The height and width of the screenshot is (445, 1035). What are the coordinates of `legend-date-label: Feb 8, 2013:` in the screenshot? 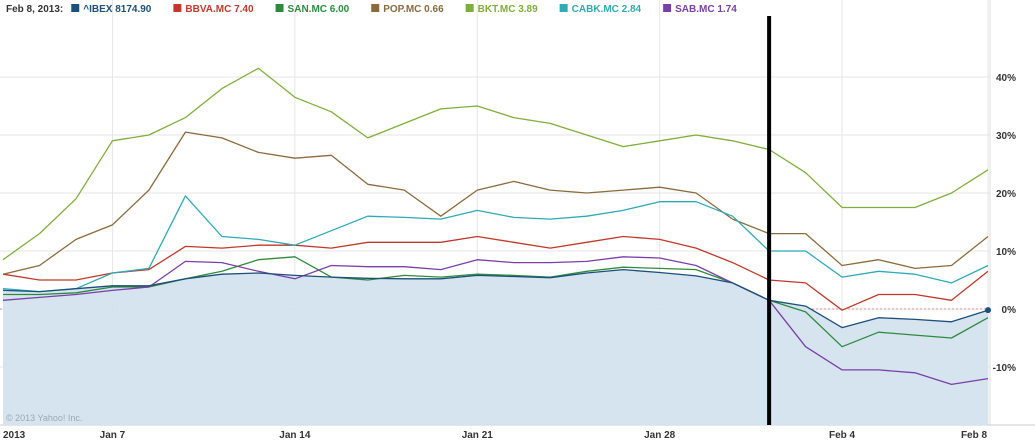 It's located at (34, 9).